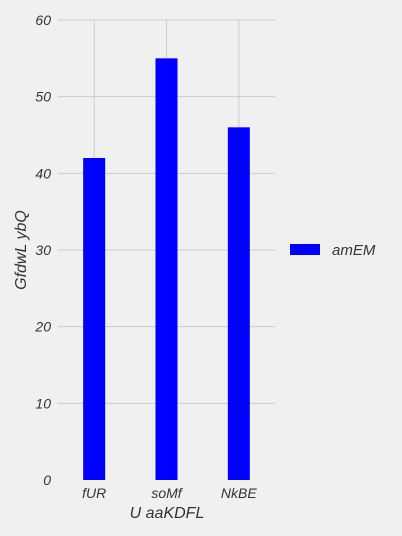 The image size is (402, 536). I want to click on y-tick-label: 40, so click(43, 173).